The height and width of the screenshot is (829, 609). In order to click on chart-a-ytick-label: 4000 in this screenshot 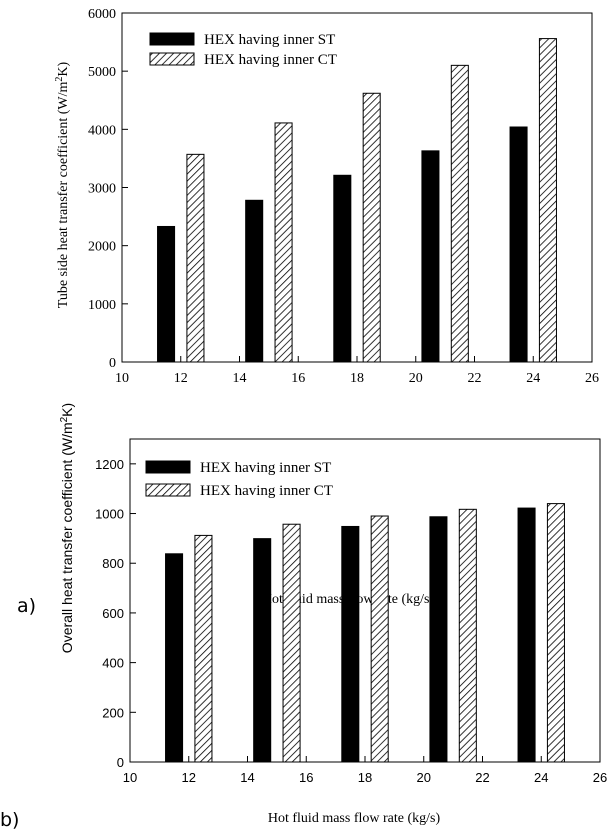, I will do `click(102, 130)`.